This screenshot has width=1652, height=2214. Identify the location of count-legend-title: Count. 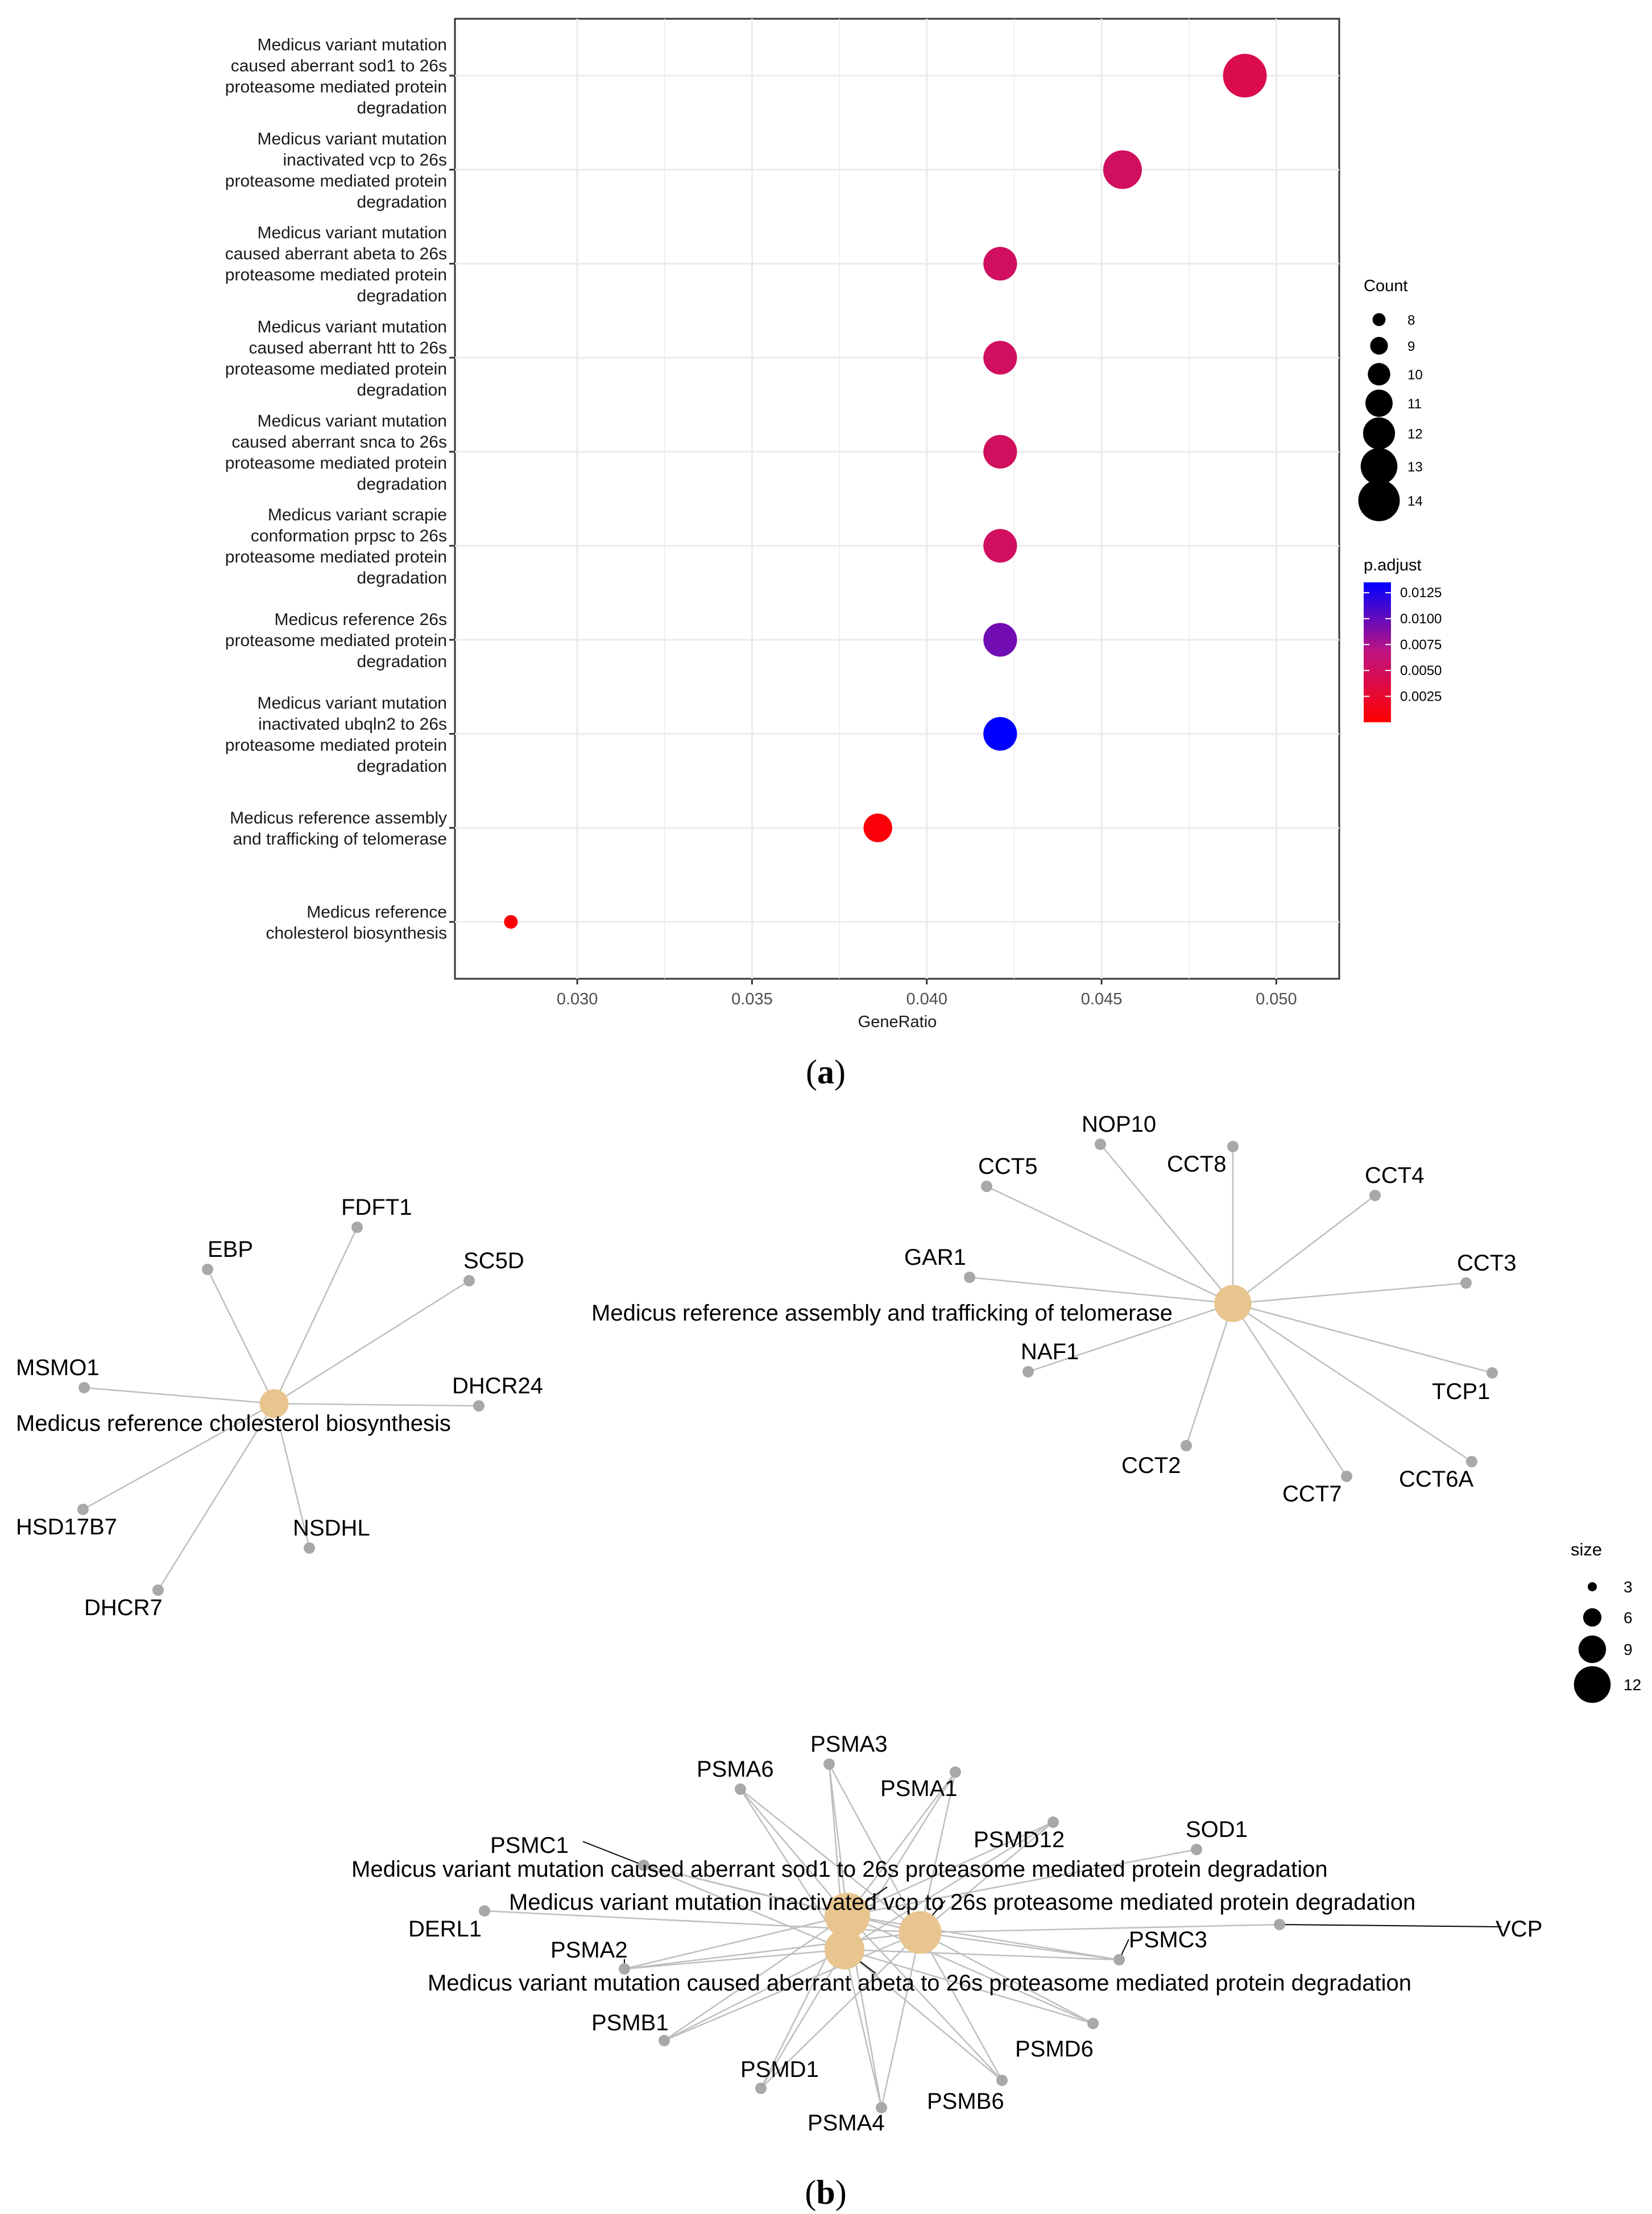
(1385, 286).